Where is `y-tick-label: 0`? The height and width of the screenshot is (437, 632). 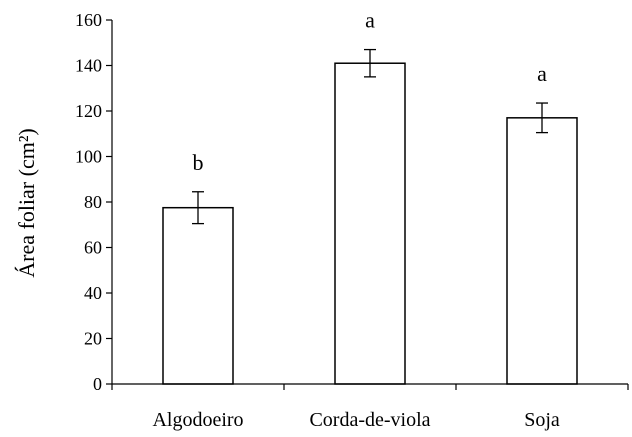 y-tick-label: 0 is located at coordinates (97, 384).